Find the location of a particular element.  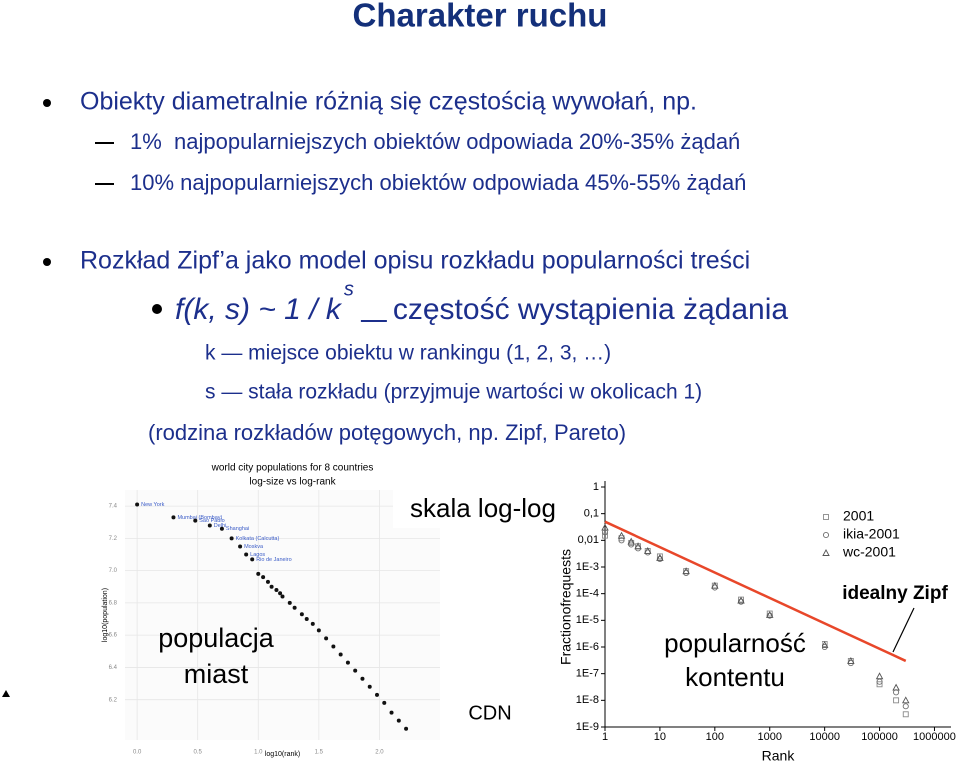

zipf-label: idealny Zipf is located at coordinates (895, 593).